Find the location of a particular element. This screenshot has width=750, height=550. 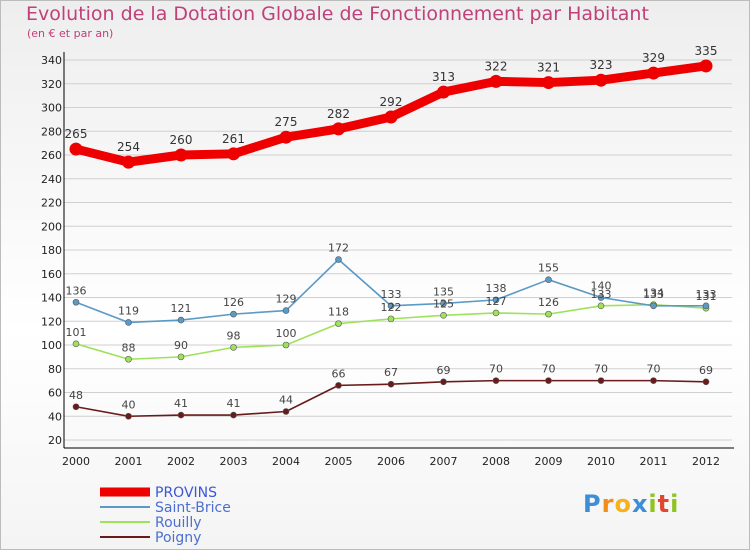

x-tick-label: 2005 is located at coordinates (339, 461).